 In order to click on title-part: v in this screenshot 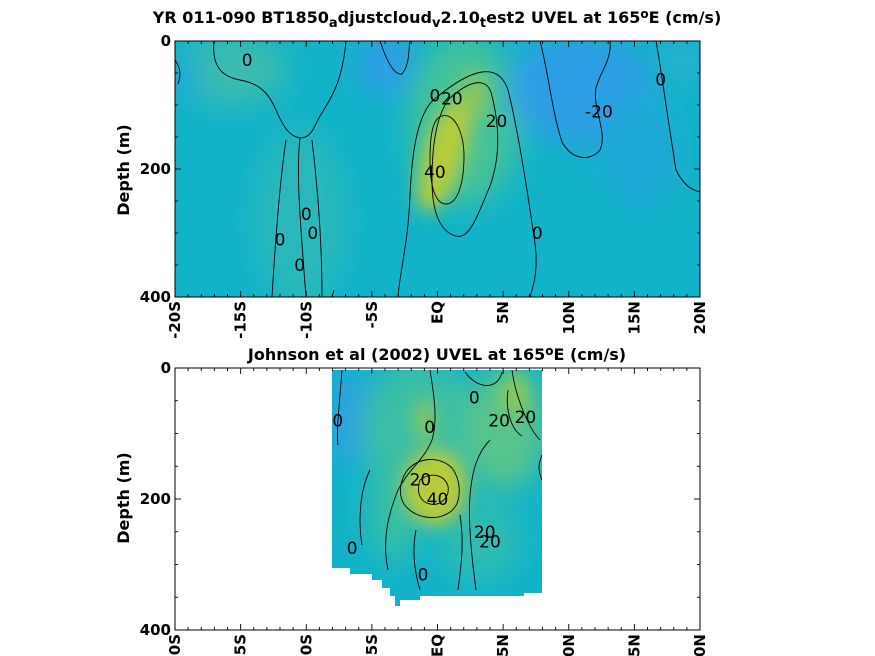, I will do `click(436, 23)`.